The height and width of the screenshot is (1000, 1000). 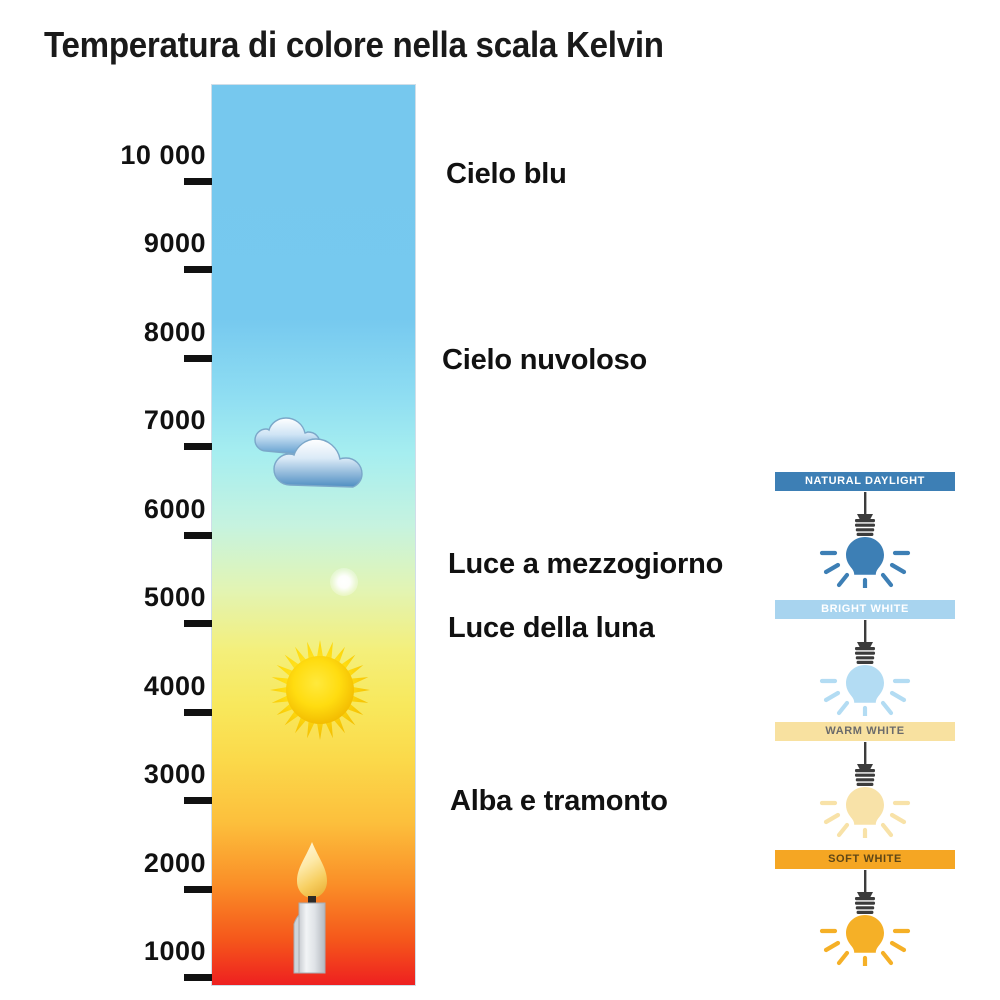 What do you see at coordinates (312, 908) in the screenshot?
I see `candle-icon` at bounding box center [312, 908].